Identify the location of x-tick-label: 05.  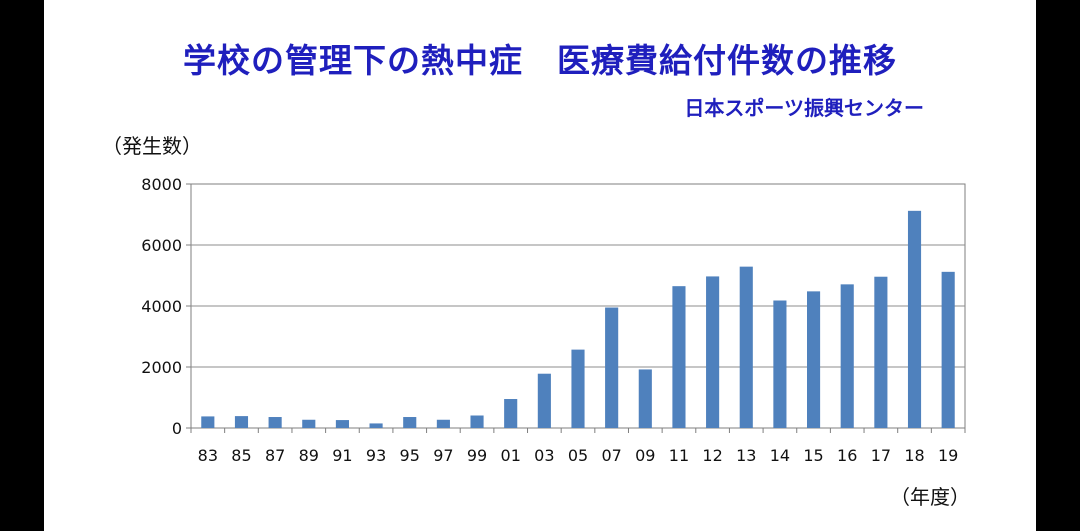
(578, 455).